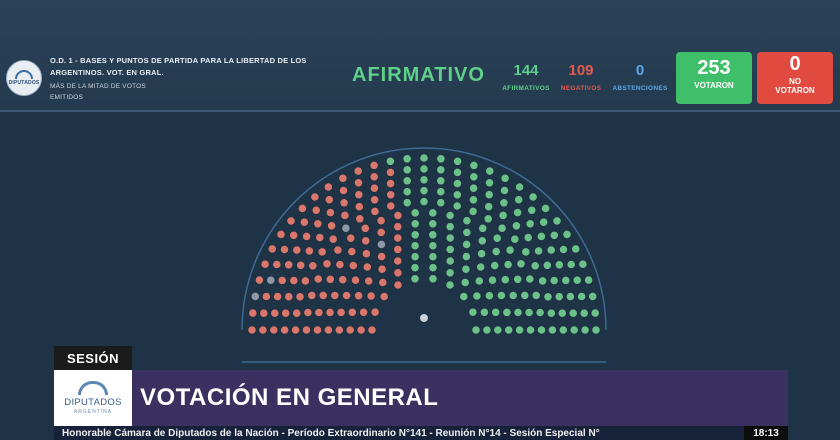  Describe the element at coordinates (581, 77) in the screenshot. I see `negative-count: 109 NEGATIVOS` at that location.